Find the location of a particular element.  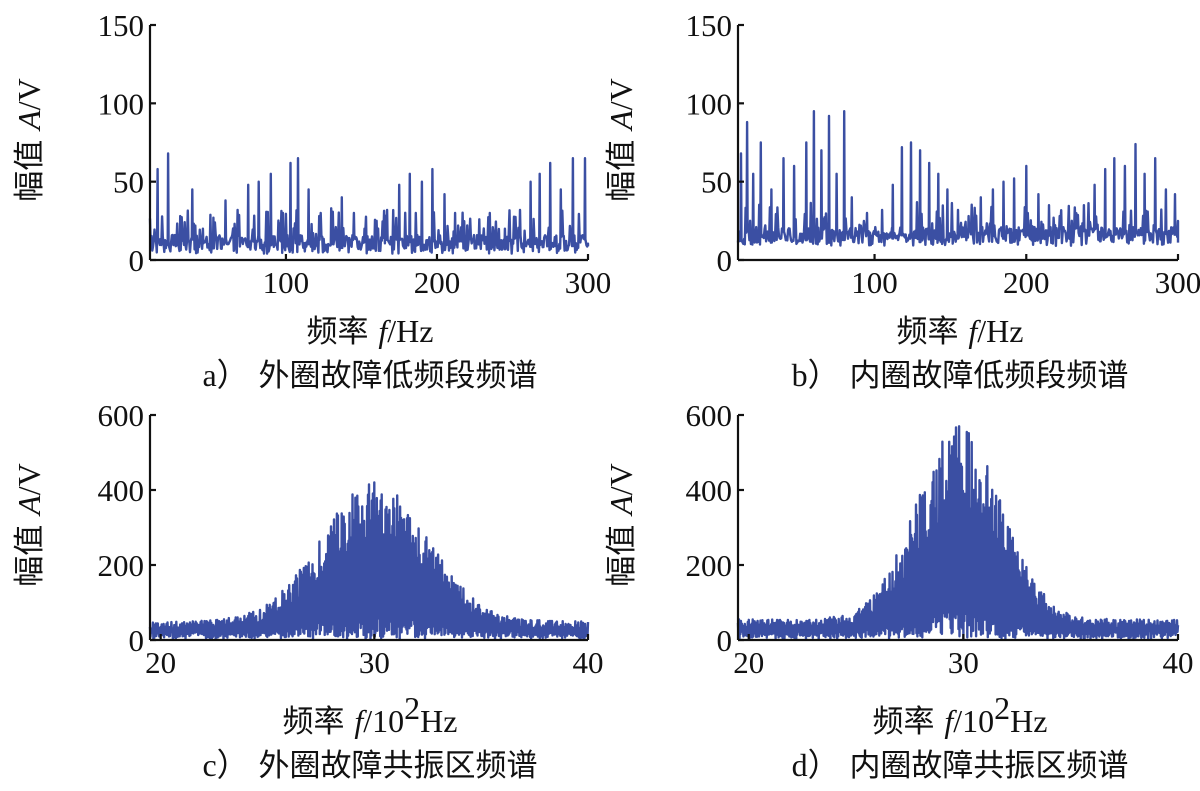

panel-d-ylabel: 幅值 A/V is located at coordinates (621, 524).